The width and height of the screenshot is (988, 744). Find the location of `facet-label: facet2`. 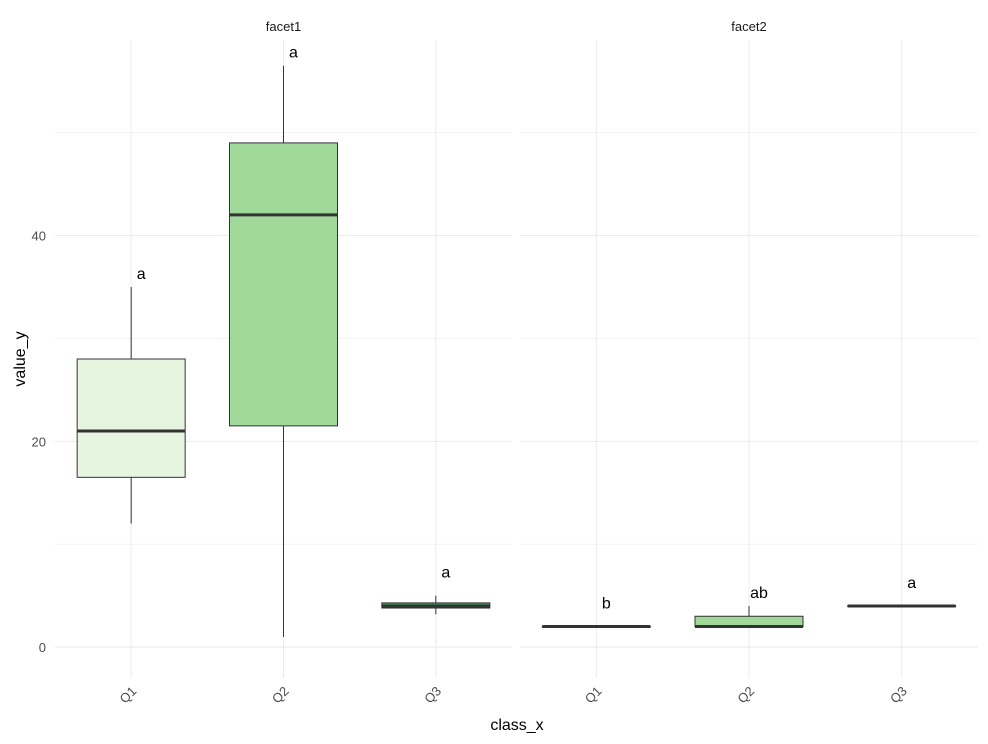

facet-label: facet2 is located at coordinates (748, 26).